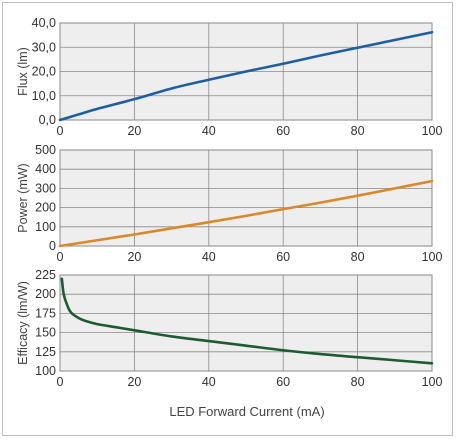 The image size is (457, 440). What do you see at coordinates (45, 169) in the screenshot?
I see `y-tick-label: 400` at bounding box center [45, 169].